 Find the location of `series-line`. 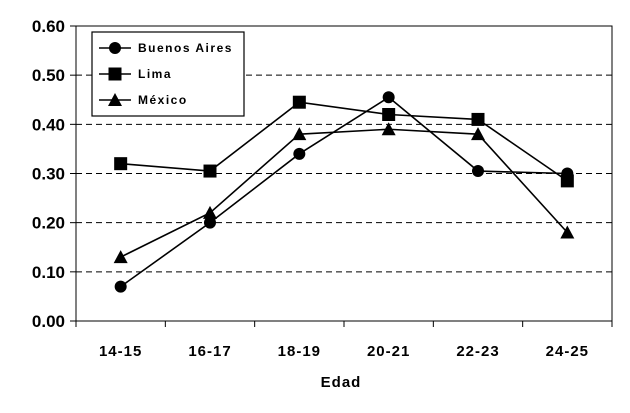

series-line is located at coordinates (344, 141).